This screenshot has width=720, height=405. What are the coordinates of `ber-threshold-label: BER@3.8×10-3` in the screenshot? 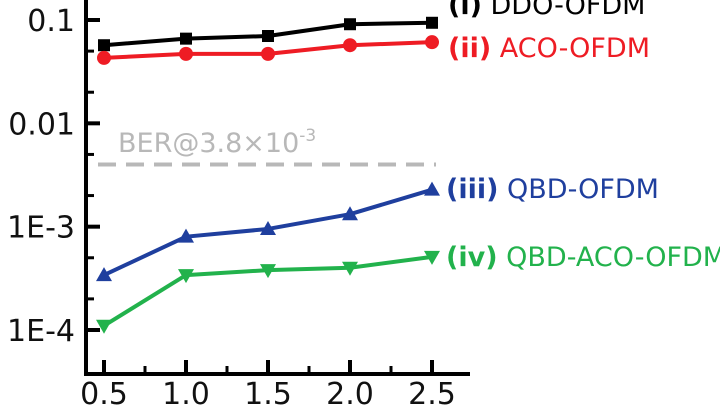 It's located at (217, 142).